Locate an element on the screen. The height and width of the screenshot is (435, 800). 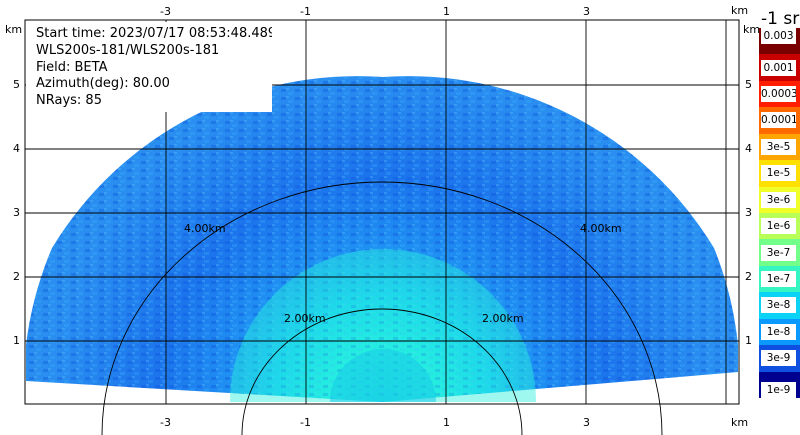
y-tick-right: 4 is located at coordinates (748, 148).